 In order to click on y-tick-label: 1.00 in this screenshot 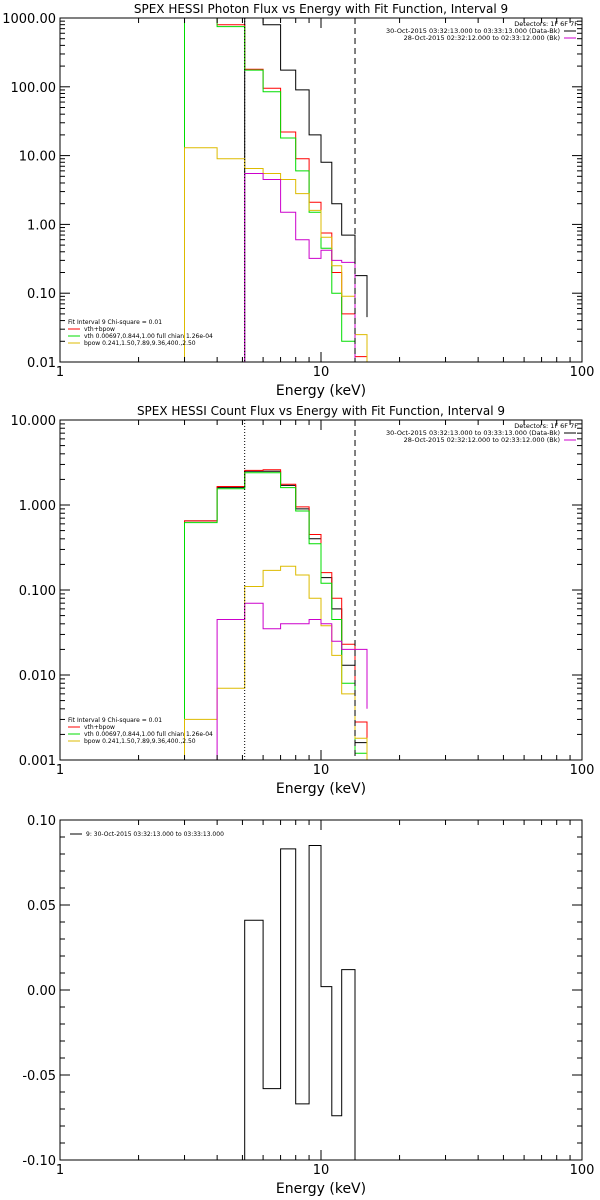, I will do `click(41, 225)`.